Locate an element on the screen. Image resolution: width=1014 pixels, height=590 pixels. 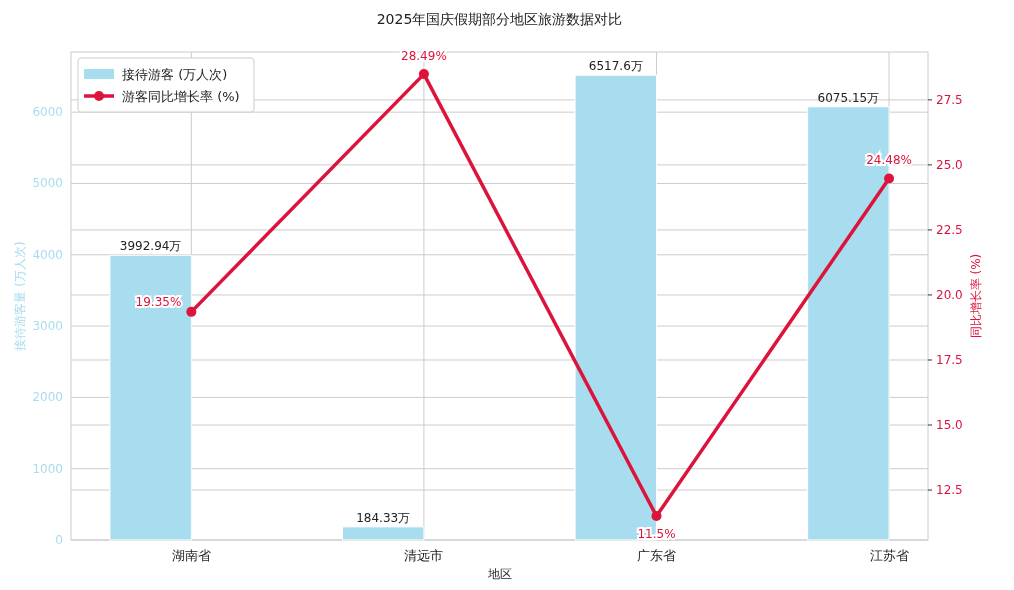
data-label: 6075.15万 is located at coordinates (848, 97).